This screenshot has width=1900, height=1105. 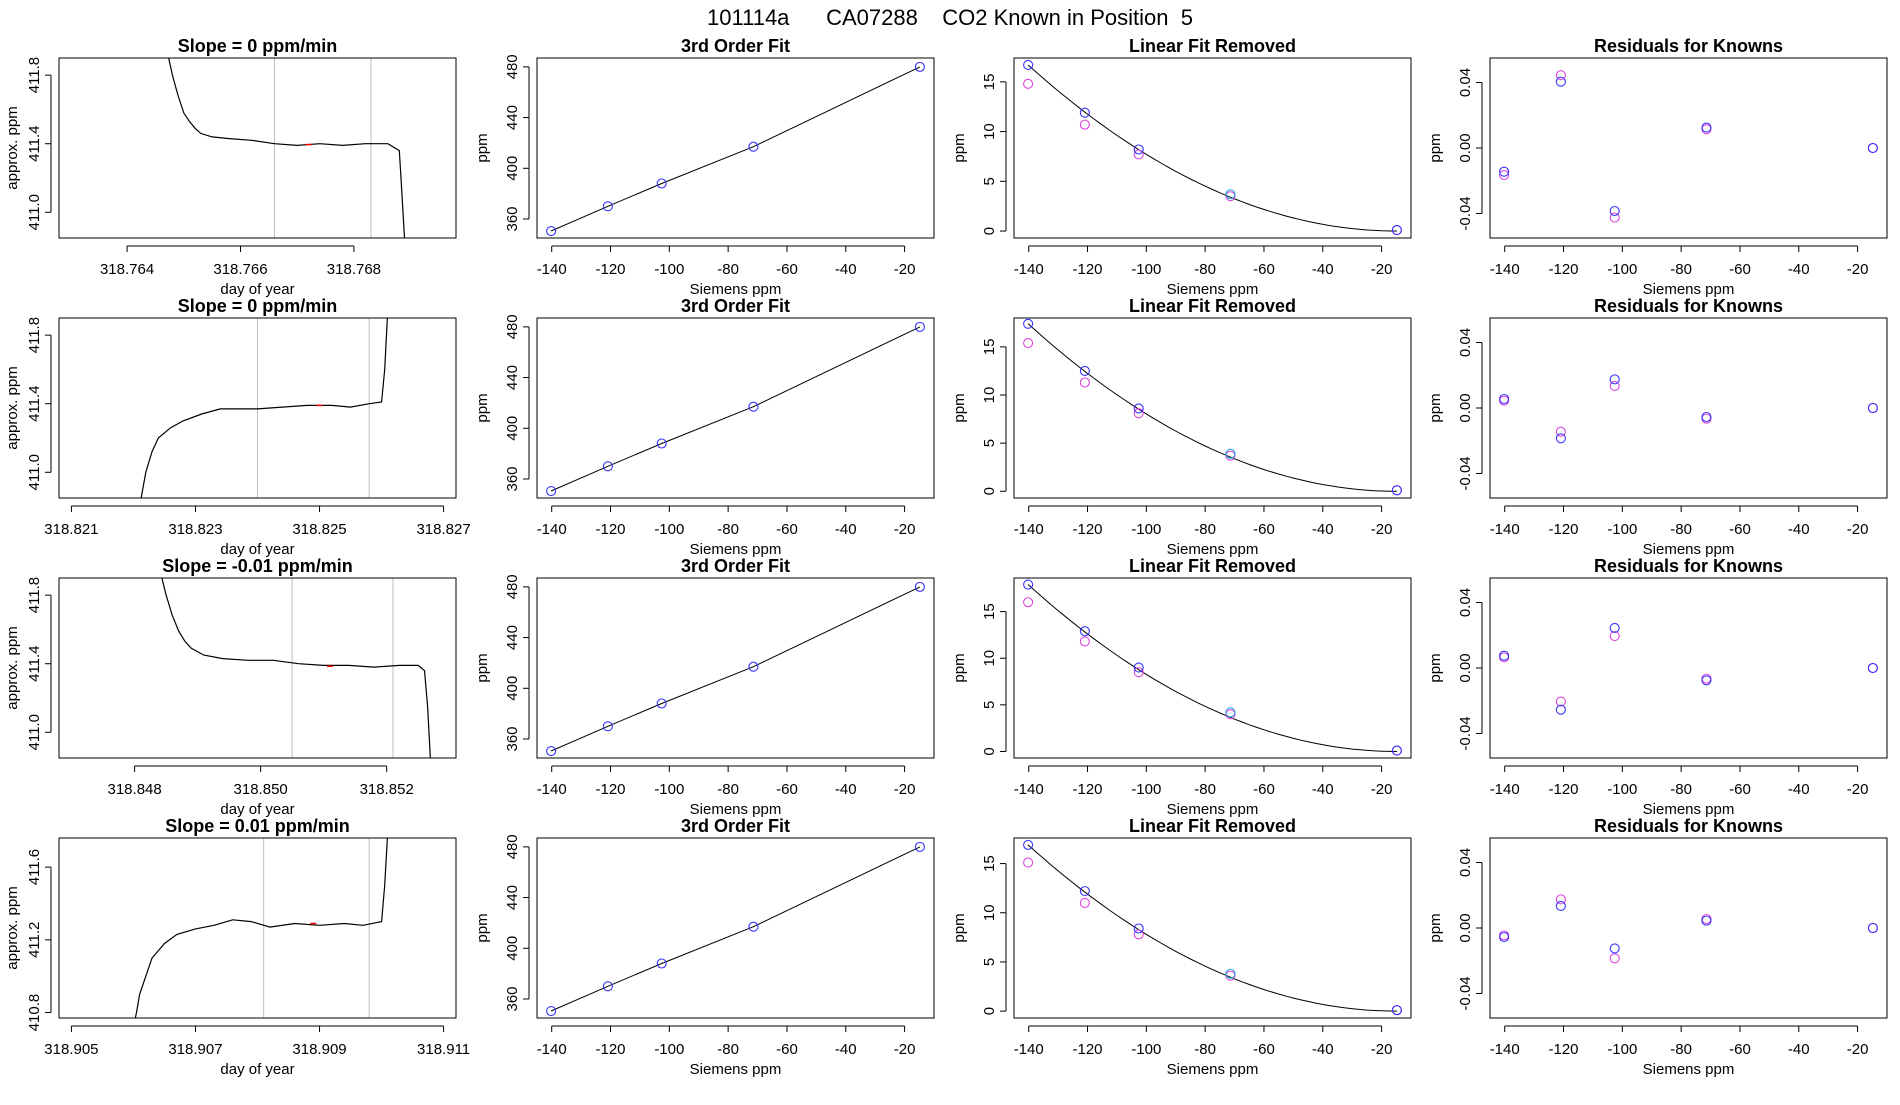 I want to click on x-tick-label: 318.764, so click(x=127, y=269).